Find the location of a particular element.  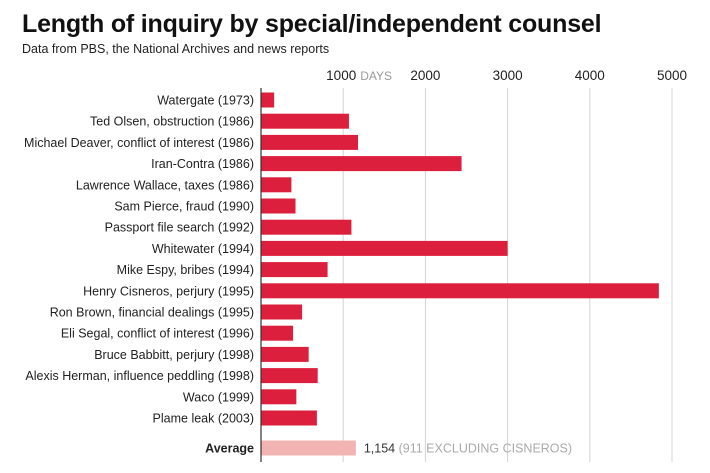

average-value: 1,154 is located at coordinates (381, 449).